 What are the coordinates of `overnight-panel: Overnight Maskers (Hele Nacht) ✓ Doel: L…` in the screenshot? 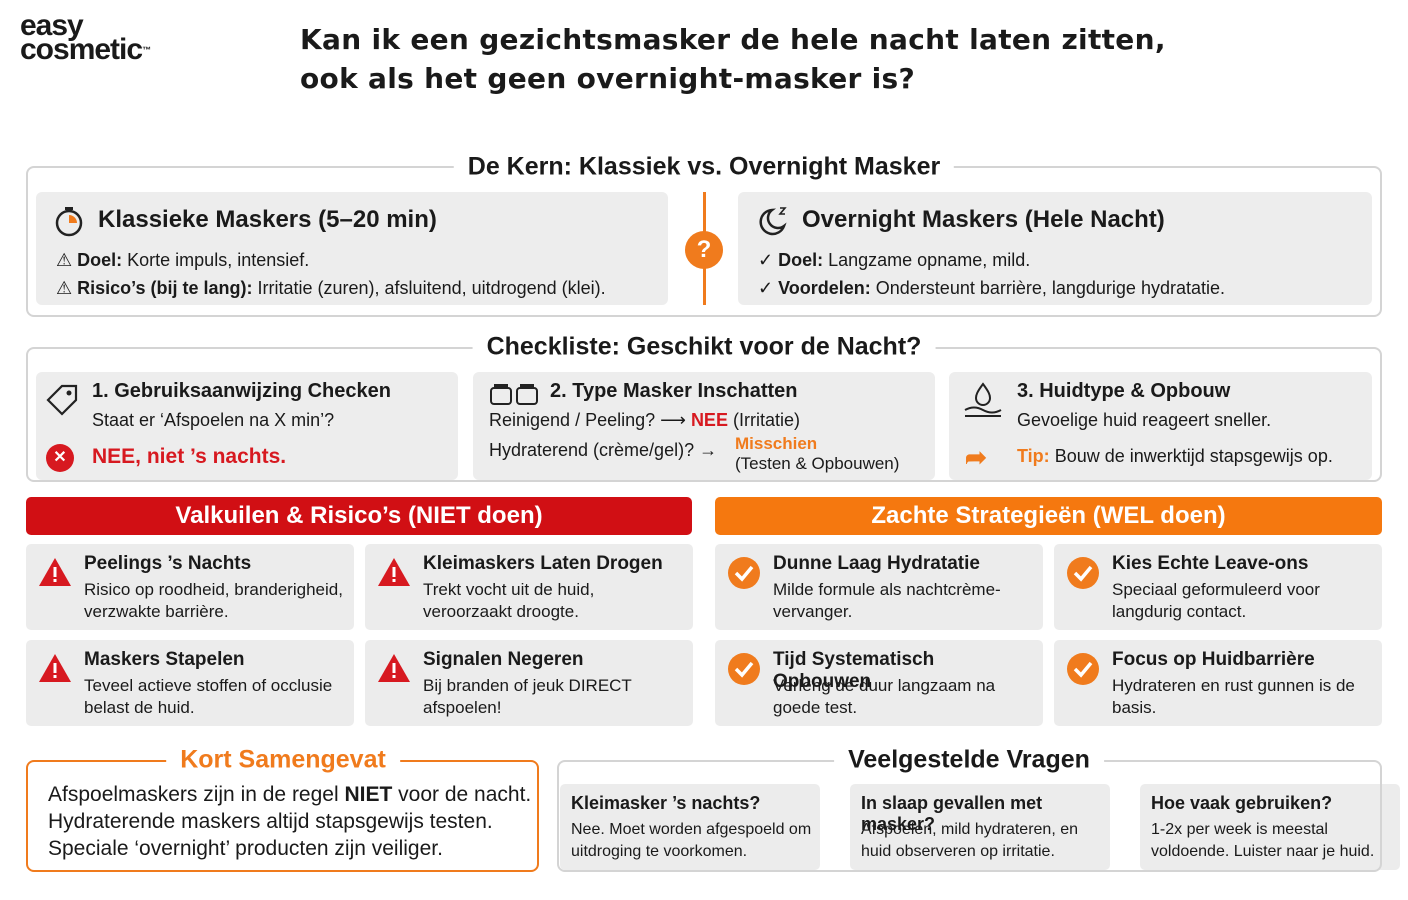 It's located at (1055, 248).